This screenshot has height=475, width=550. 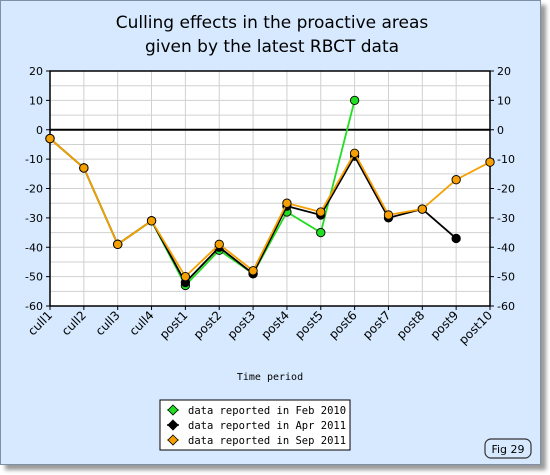 I want to click on y-tick-label-left: -40, so click(x=34, y=247).